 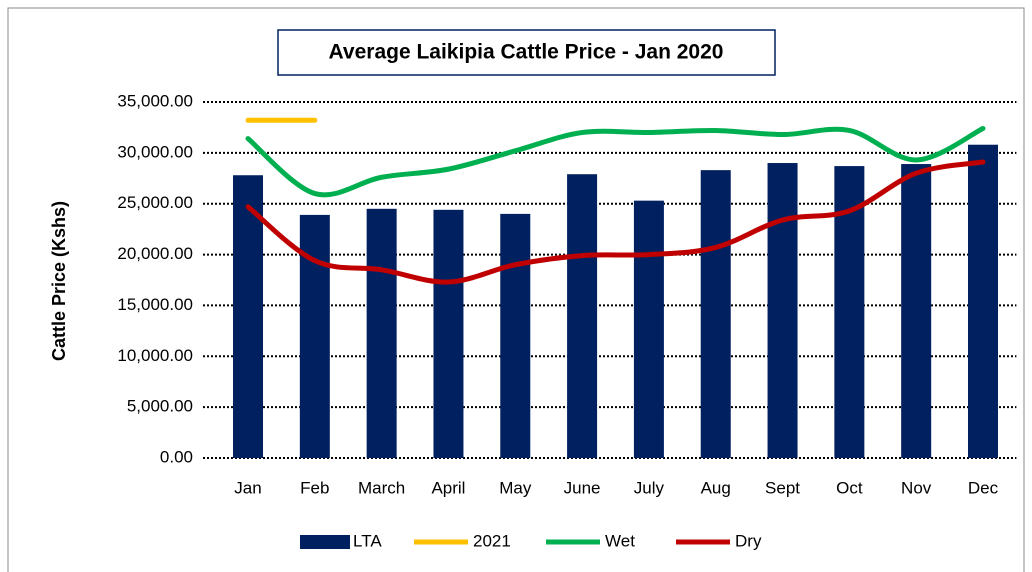 I want to click on x-tick-label: March, so click(x=381, y=487).